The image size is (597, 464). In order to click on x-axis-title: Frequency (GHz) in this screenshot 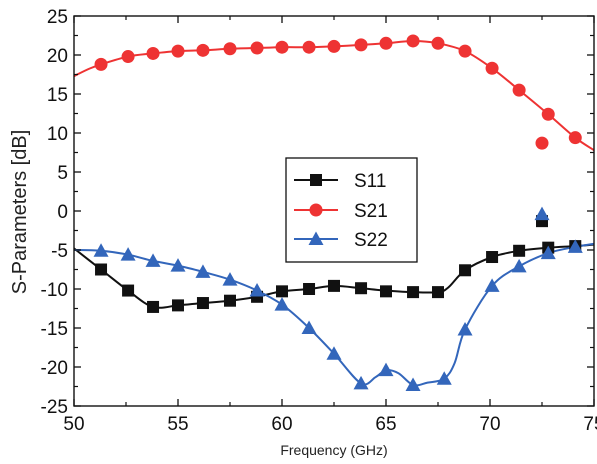, I will do `click(333, 450)`.